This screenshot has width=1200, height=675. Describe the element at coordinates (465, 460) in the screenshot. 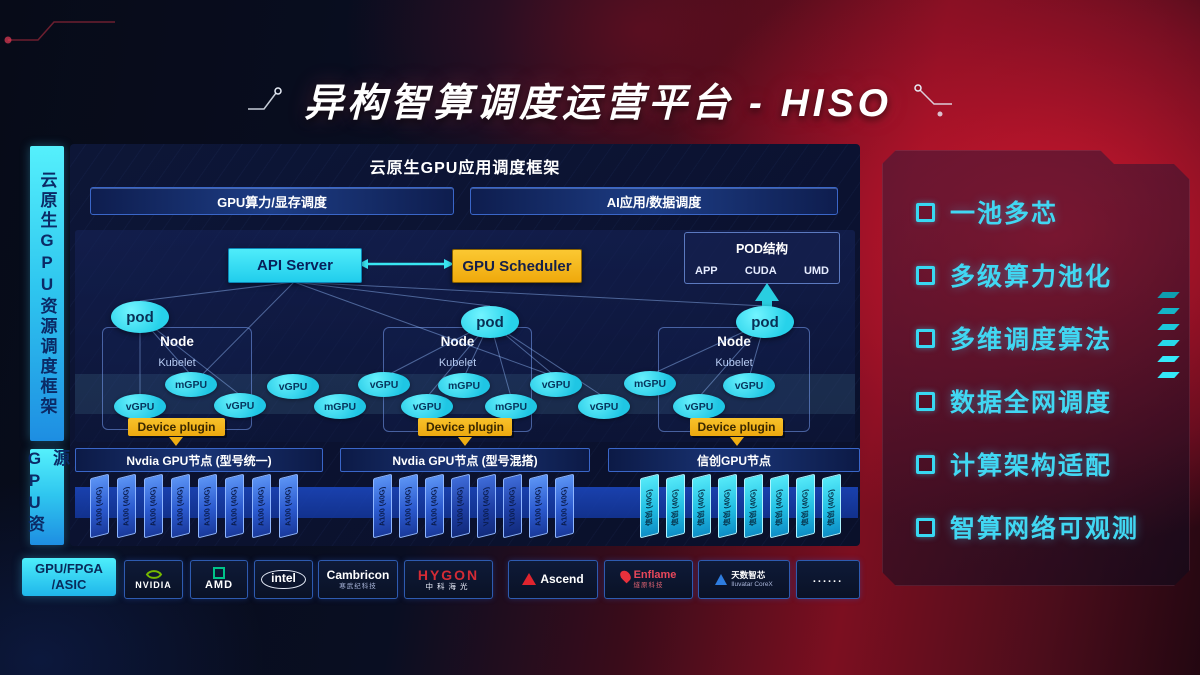

I see `gpu-group-header-2: Nvdia GPU节点 (型号混搭)` at that location.